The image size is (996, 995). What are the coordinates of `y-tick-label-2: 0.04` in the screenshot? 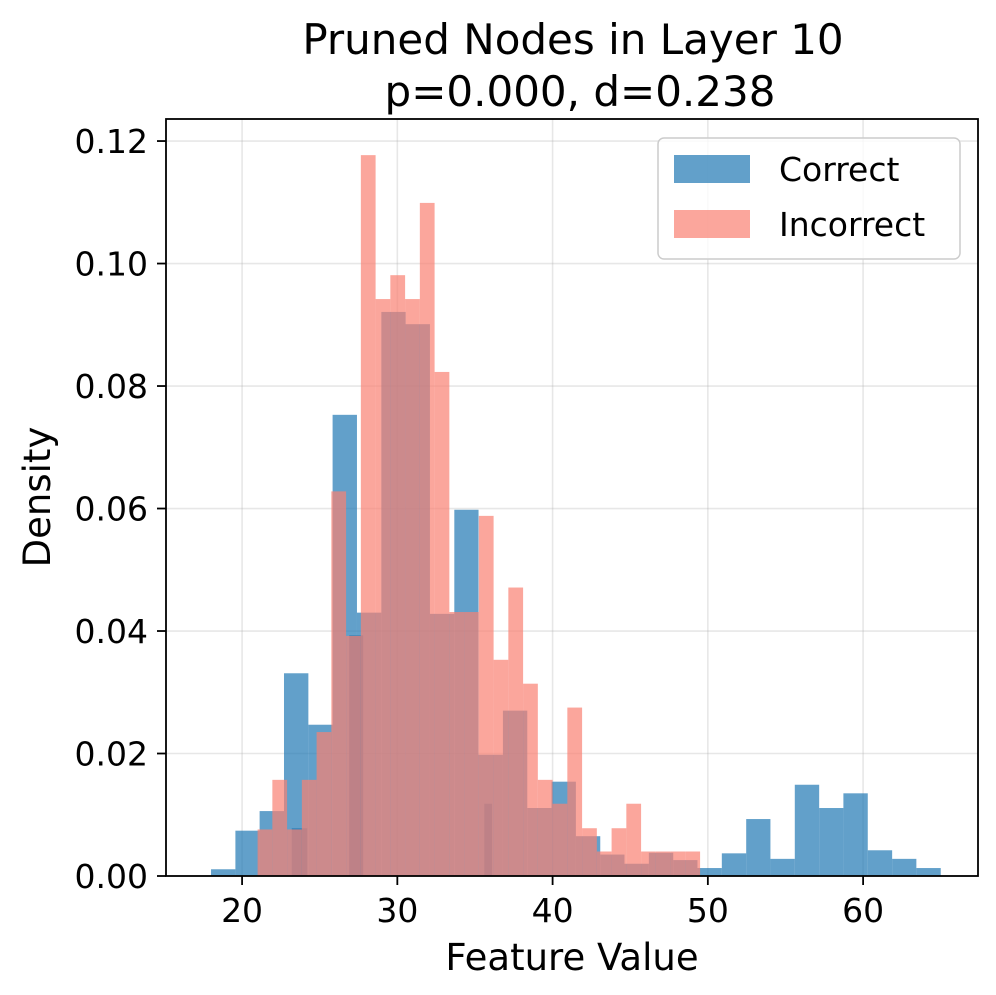 It's located at (111, 631).